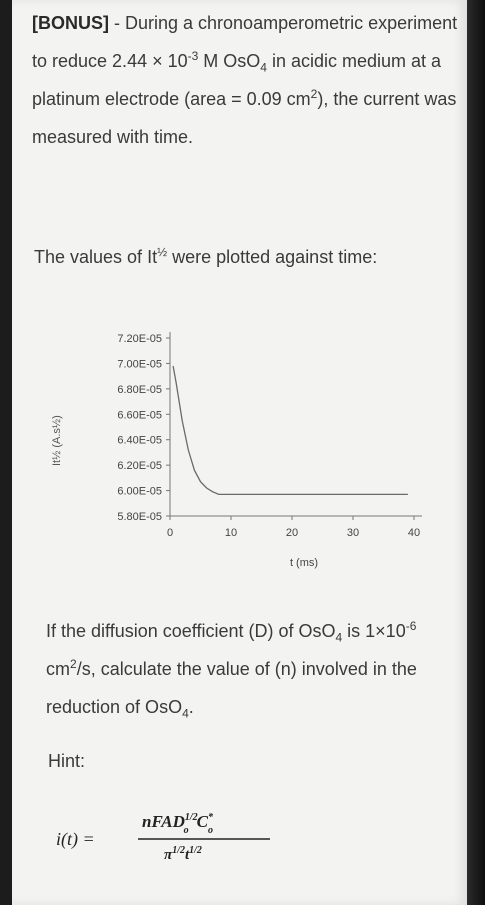 The image size is (485, 905). I want to click on half-exponent: ½, so click(162, 252).